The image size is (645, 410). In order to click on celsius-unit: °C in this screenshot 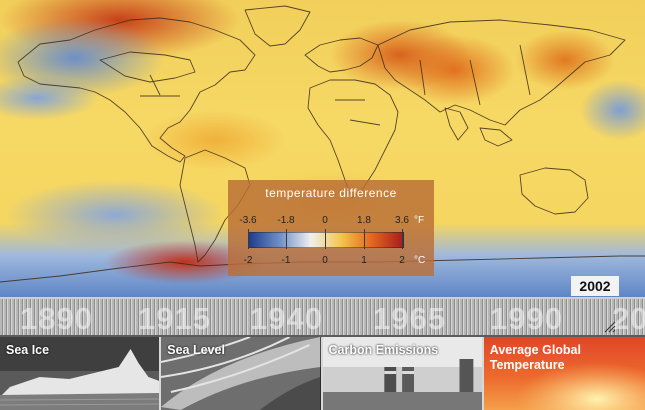, I will do `click(420, 260)`.